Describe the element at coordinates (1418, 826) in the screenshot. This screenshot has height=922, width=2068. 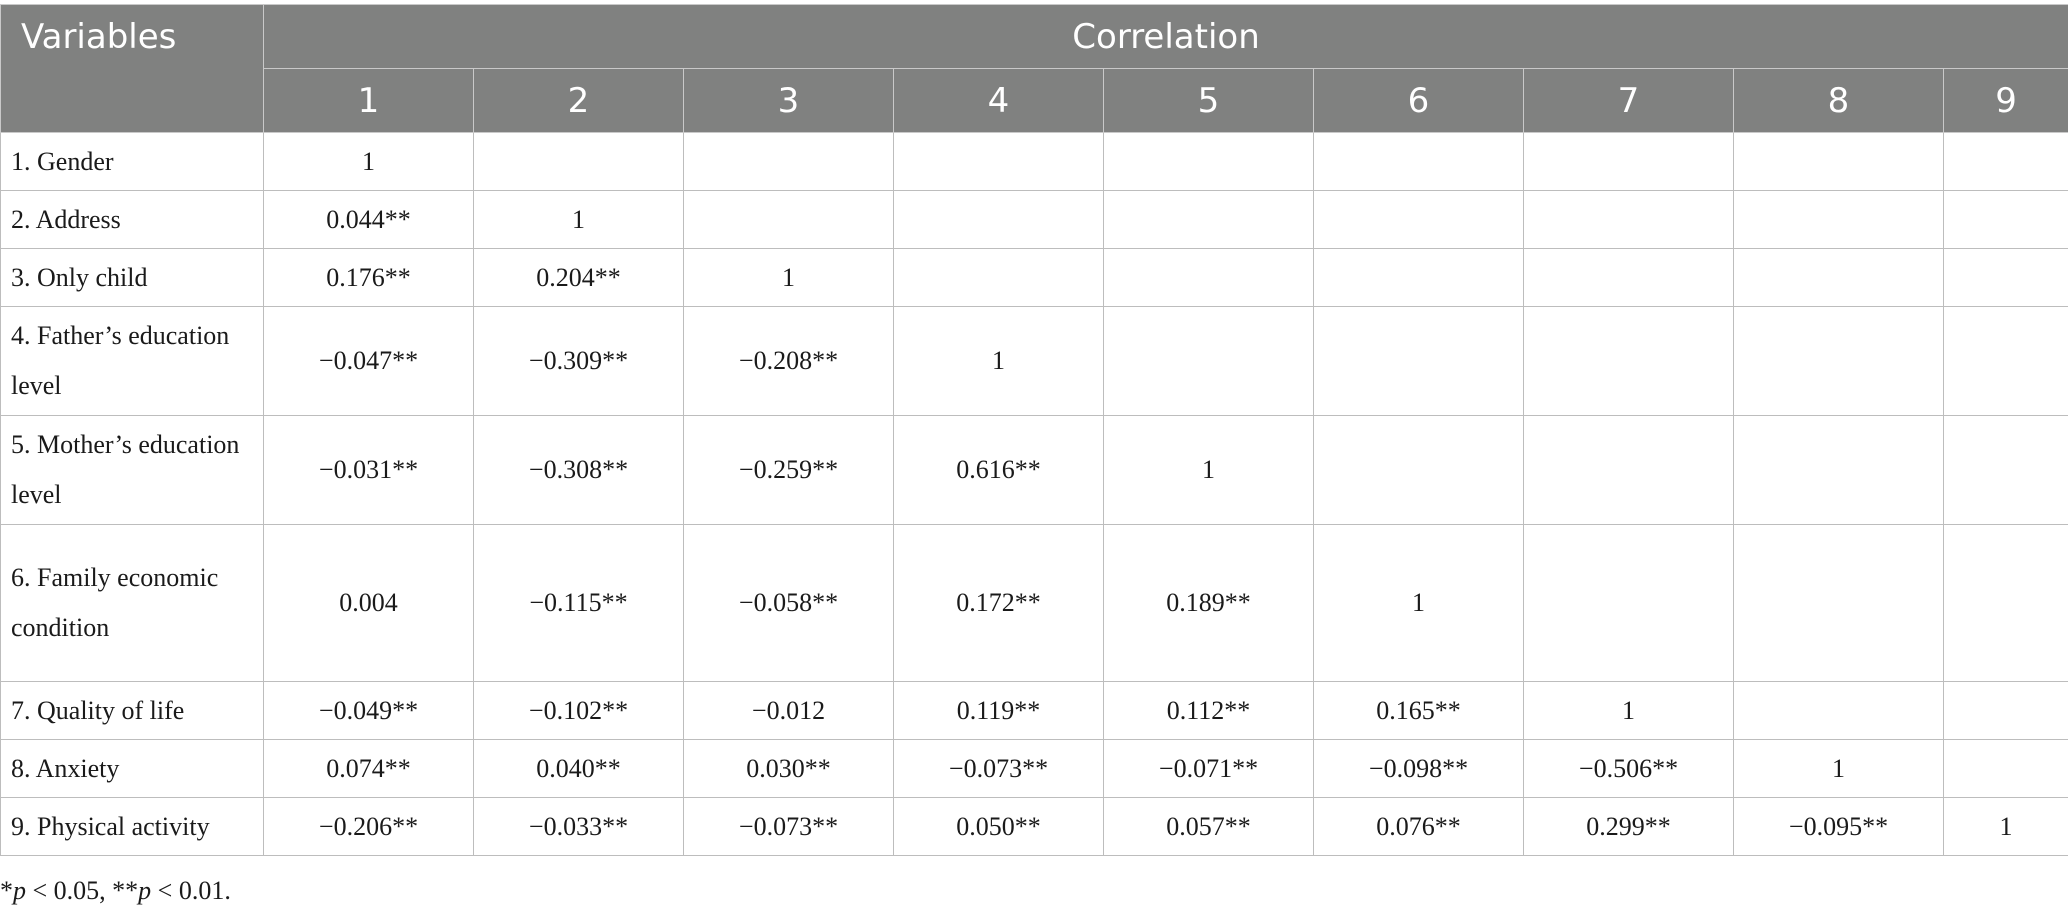
I see `table-cell: 0.076**` at that location.